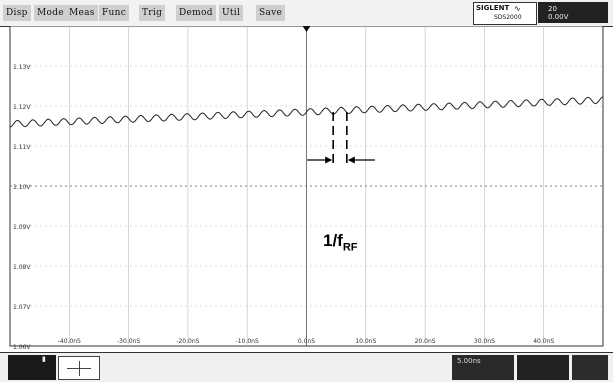 This screenshot has height=382, width=613. Describe the element at coordinates (351, 160) in the screenshot. I see `period-arrowhead-right` at that location.